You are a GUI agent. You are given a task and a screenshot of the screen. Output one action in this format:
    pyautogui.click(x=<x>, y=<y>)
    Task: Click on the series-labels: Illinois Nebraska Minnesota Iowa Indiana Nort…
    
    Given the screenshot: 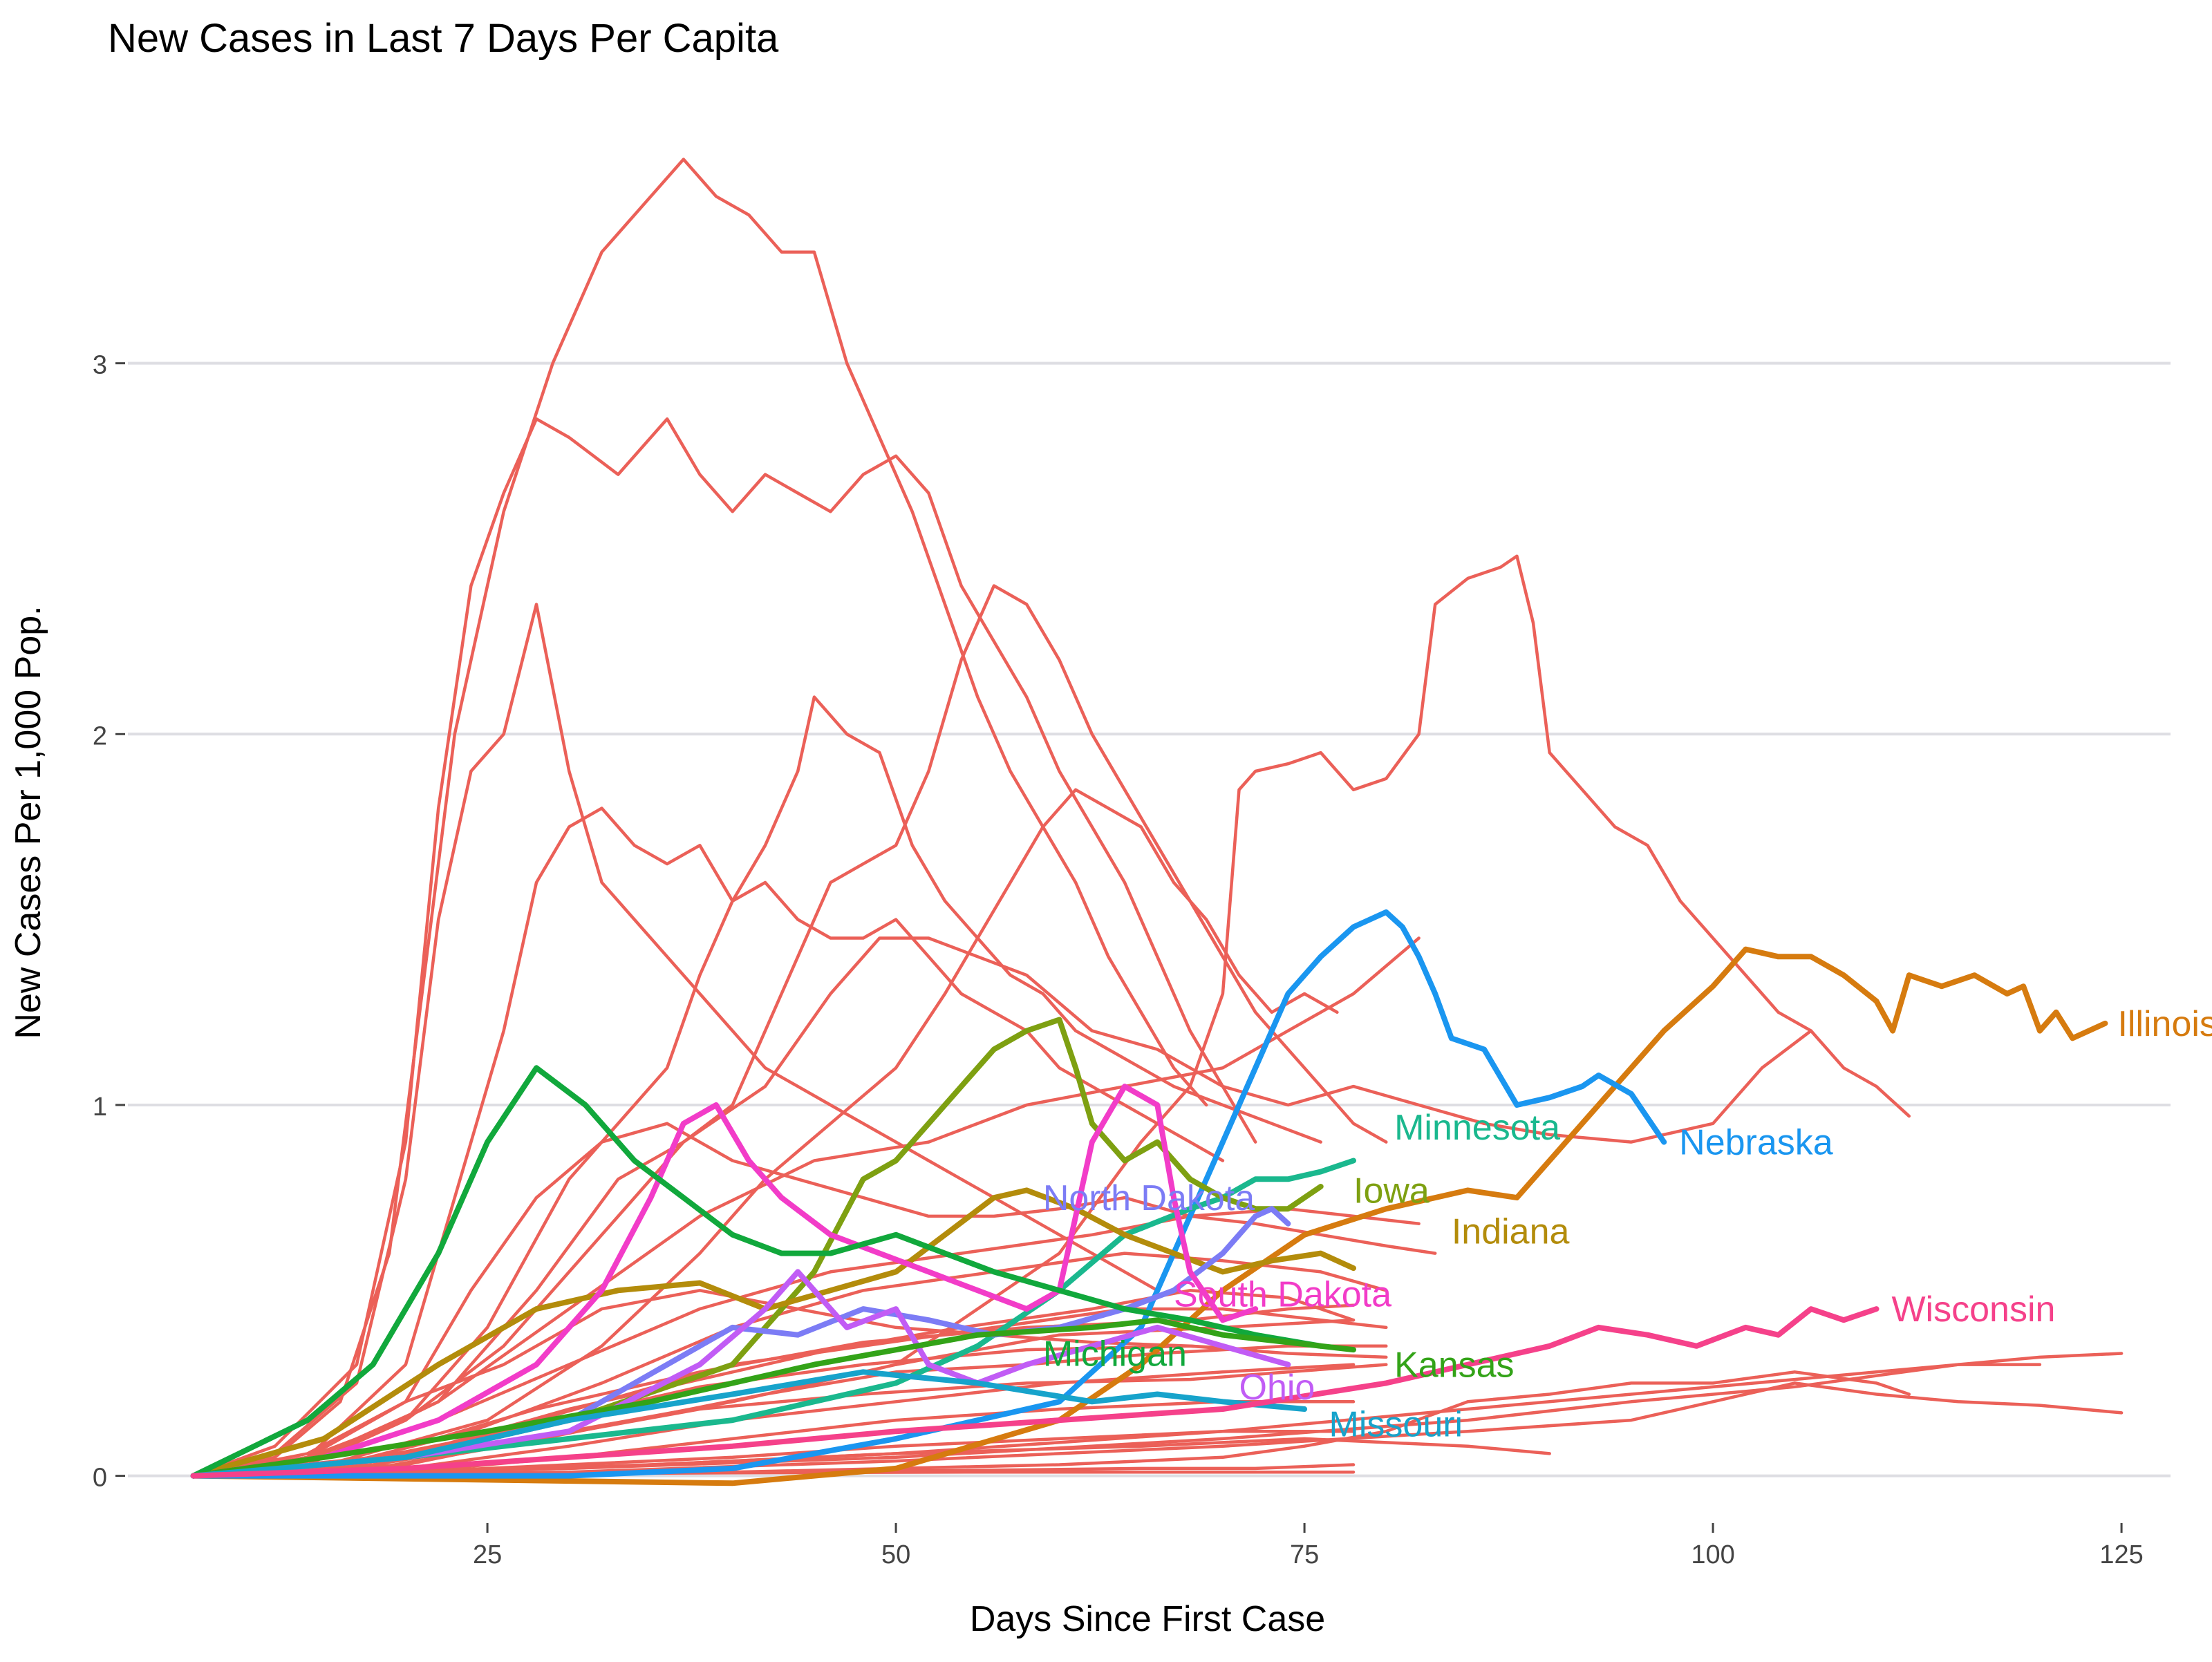 What is the action you would take?
    pyautogui.click(x=1628, y=1224)
    